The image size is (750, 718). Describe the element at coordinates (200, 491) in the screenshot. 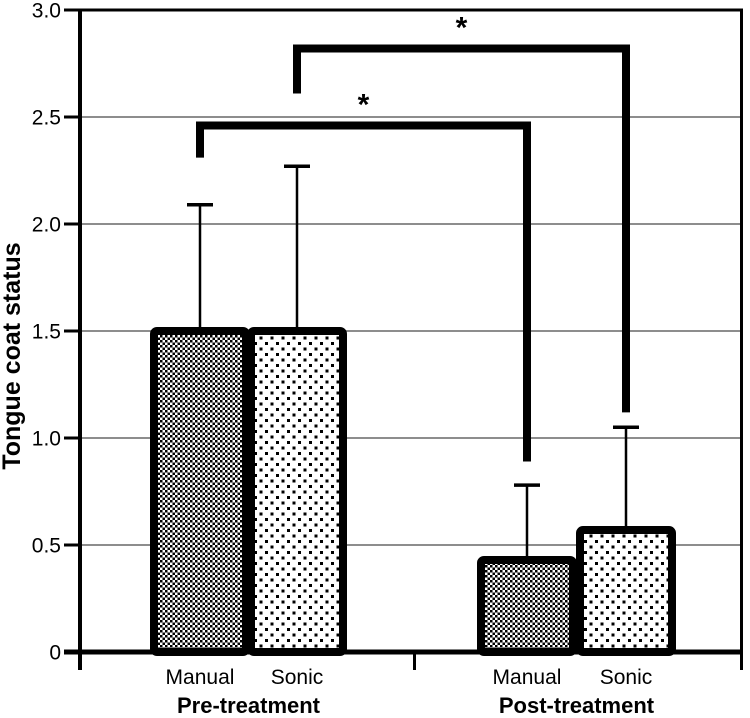

I see `bar-pre-treatment-manual` at that location.